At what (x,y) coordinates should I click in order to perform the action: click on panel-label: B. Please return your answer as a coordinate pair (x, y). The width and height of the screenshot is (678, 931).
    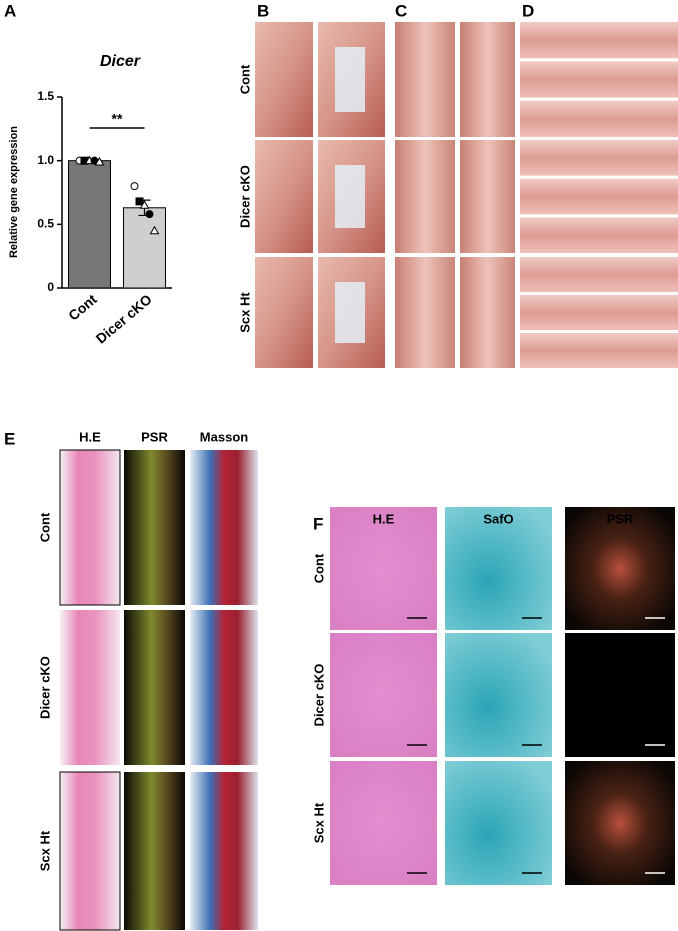
    Looking at the image, I should click on (263, 10).